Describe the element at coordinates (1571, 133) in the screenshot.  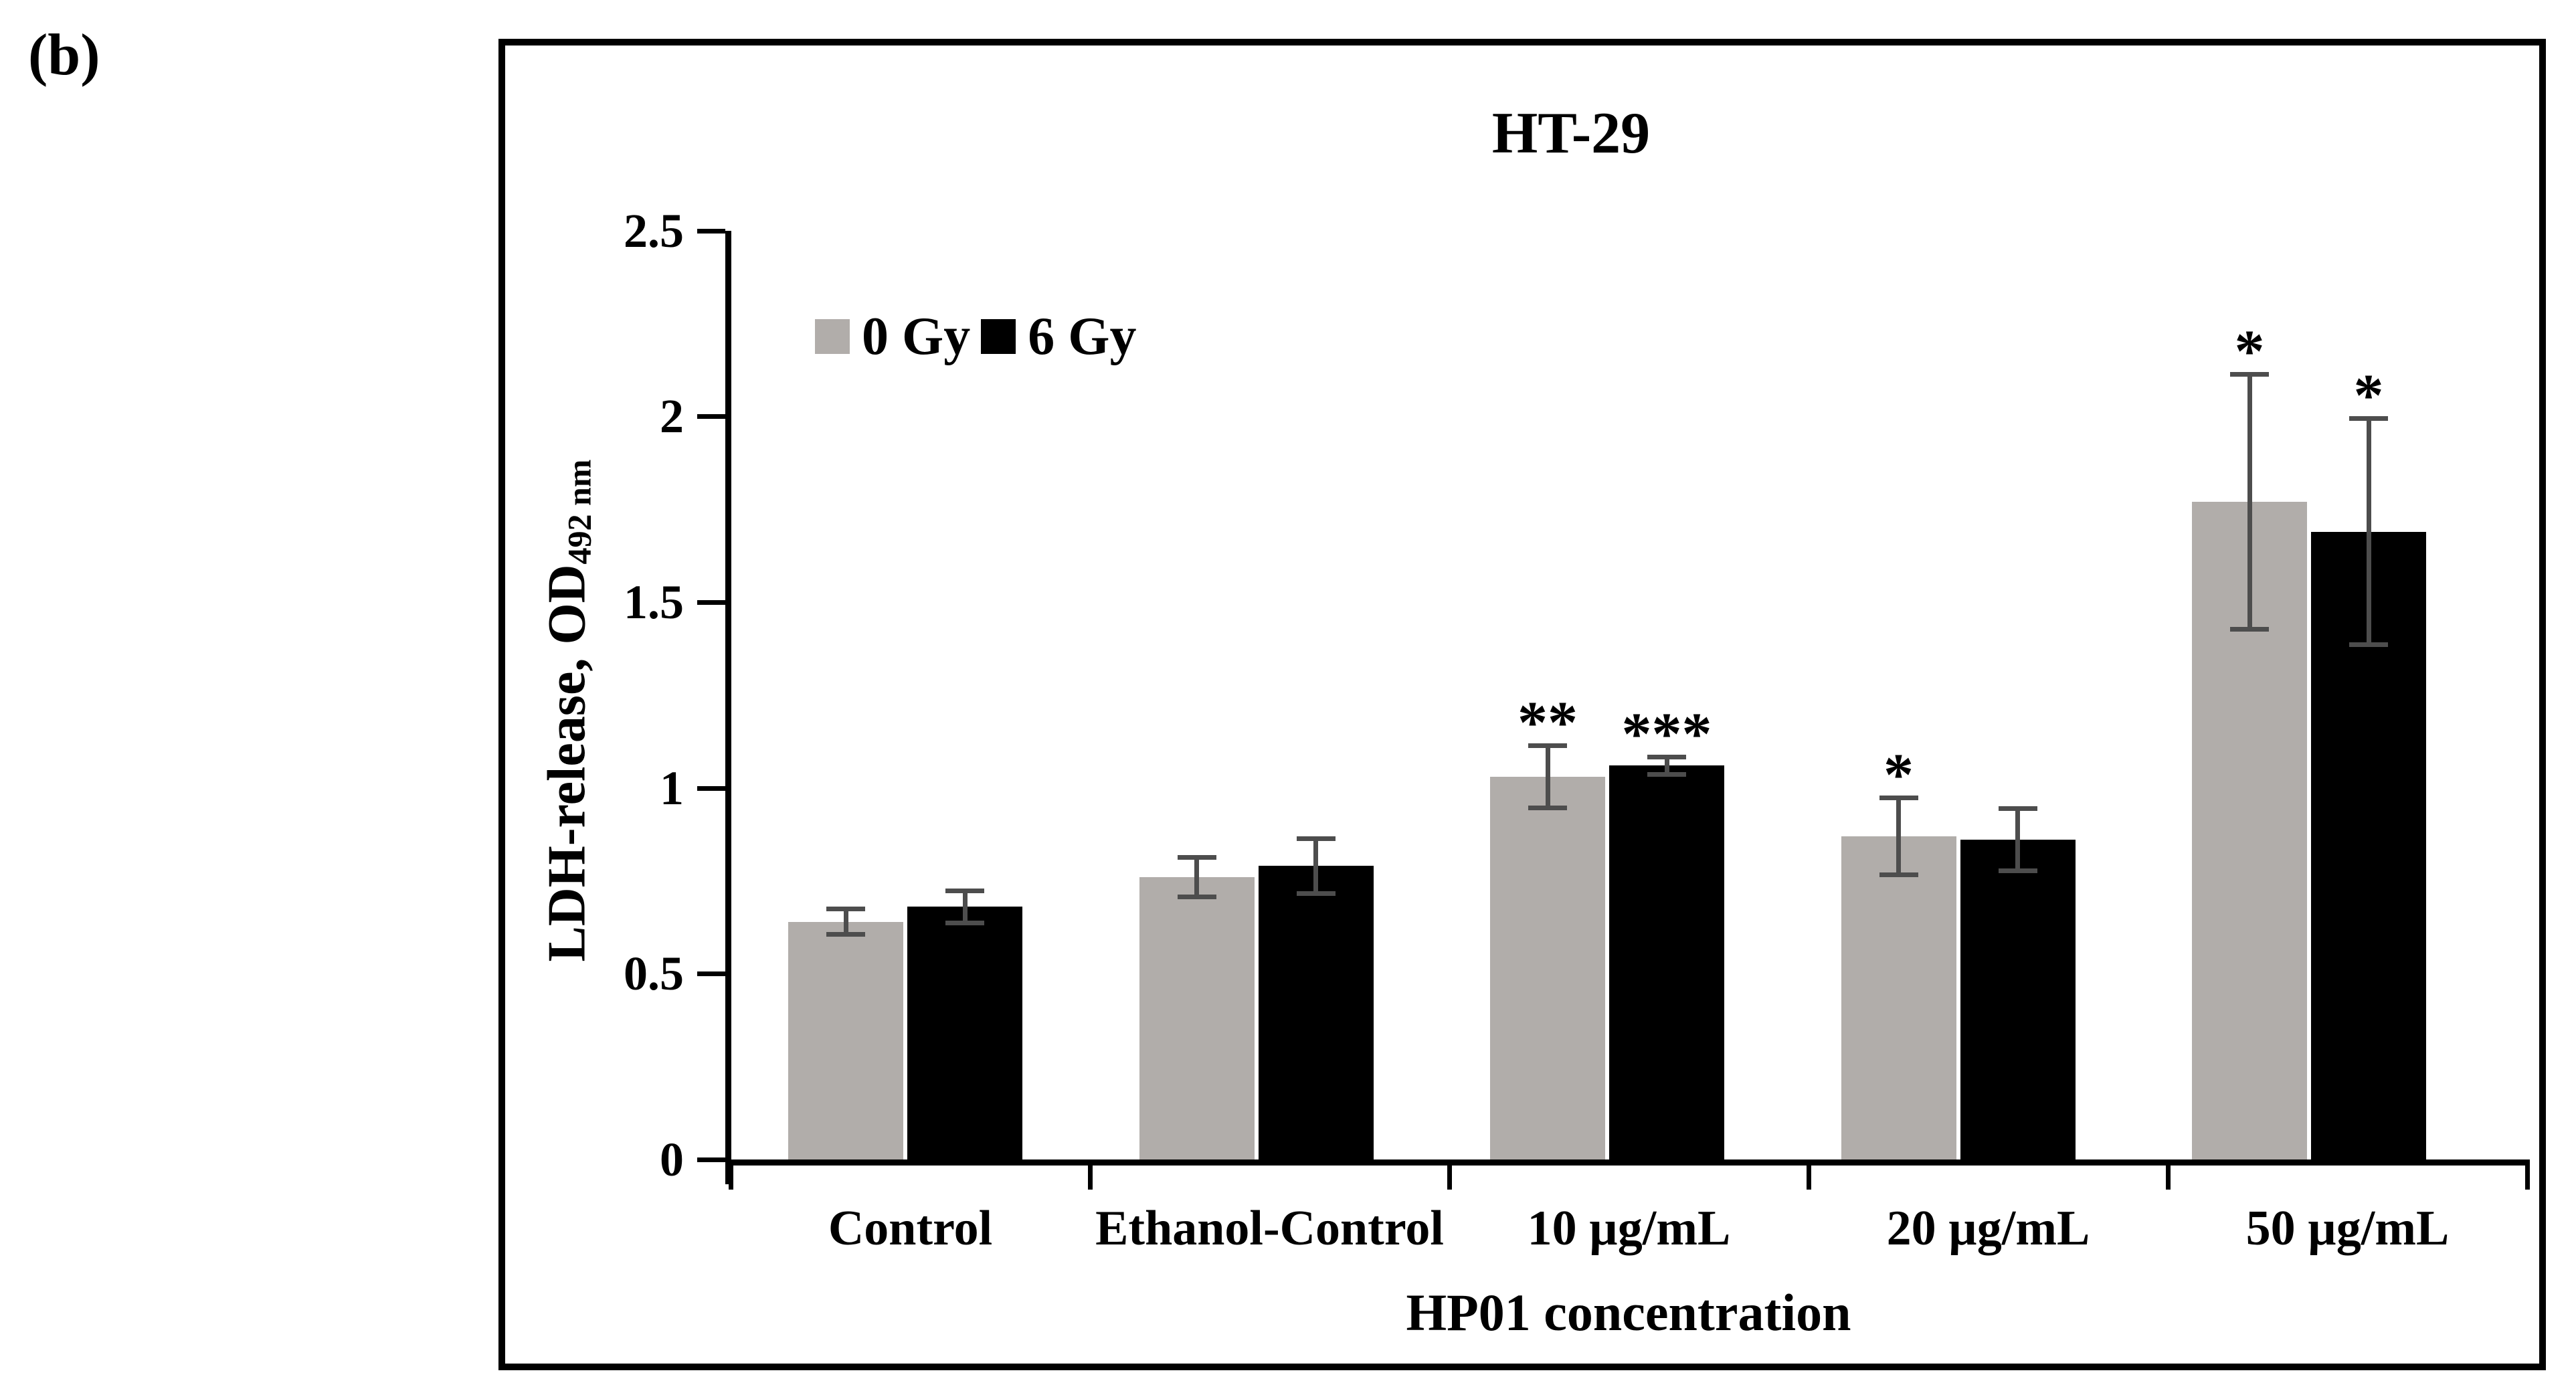
I see `chart-title: HT-29` at that location.